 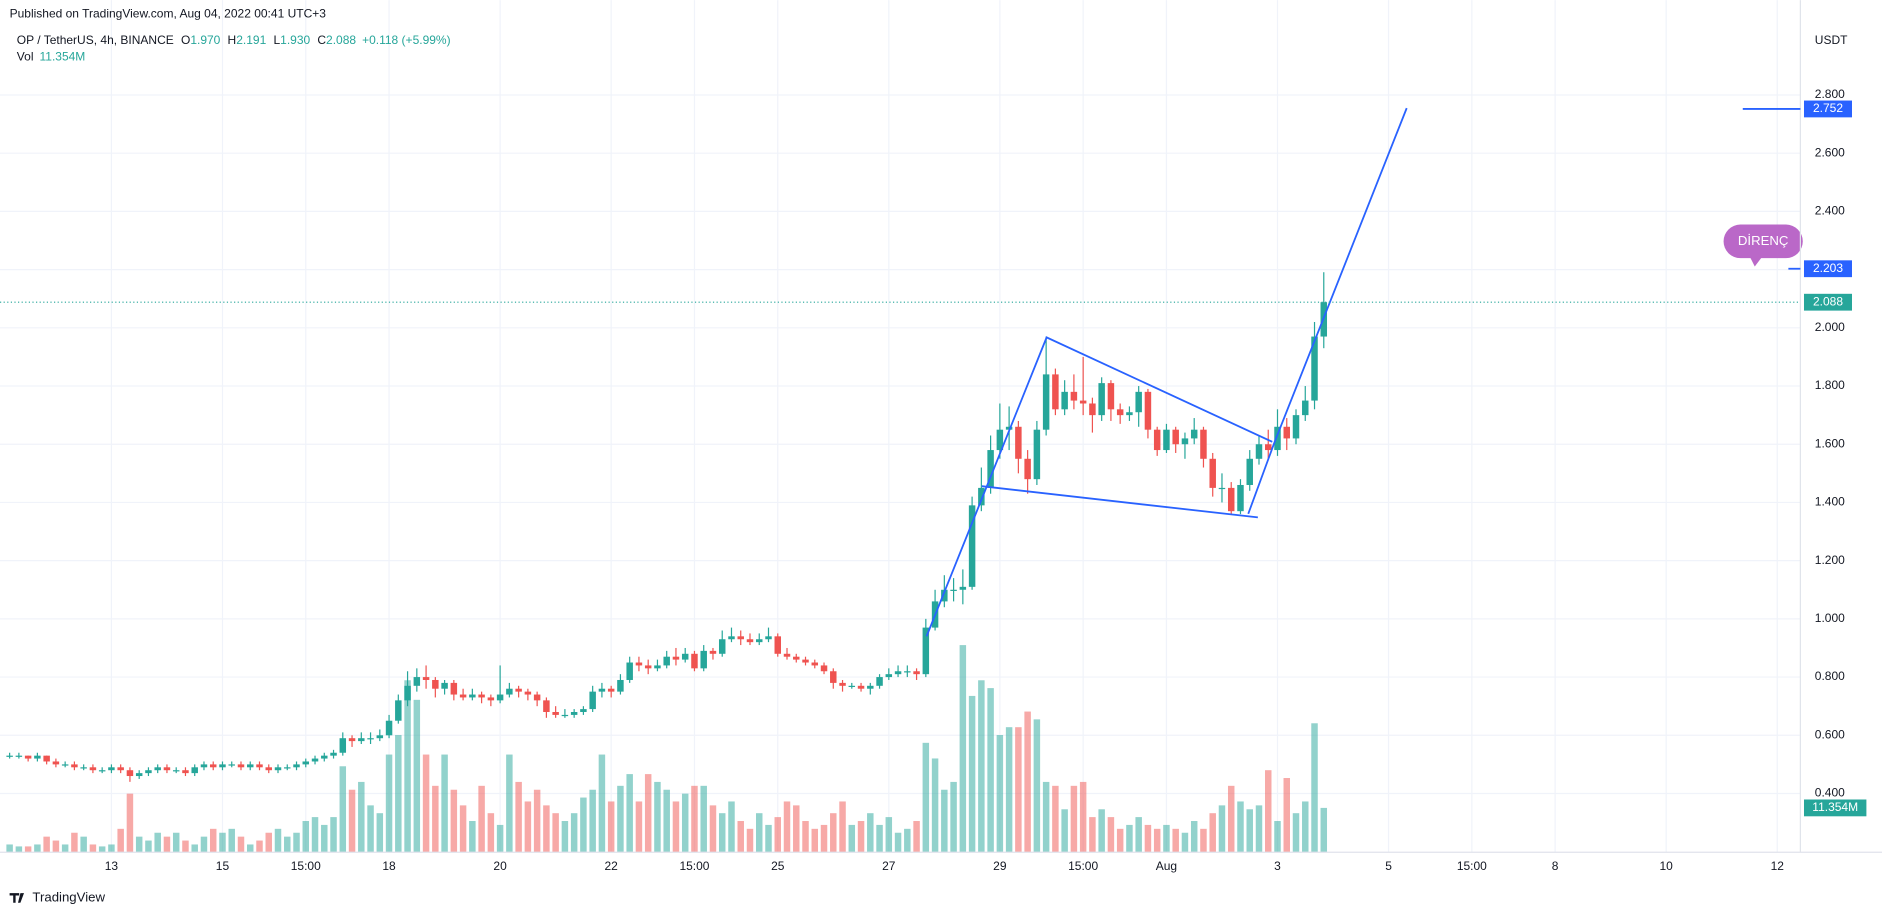 I want to click on legend-title: OP / TetherUS, 4h, BINANCE, so click(x=95, y=40).